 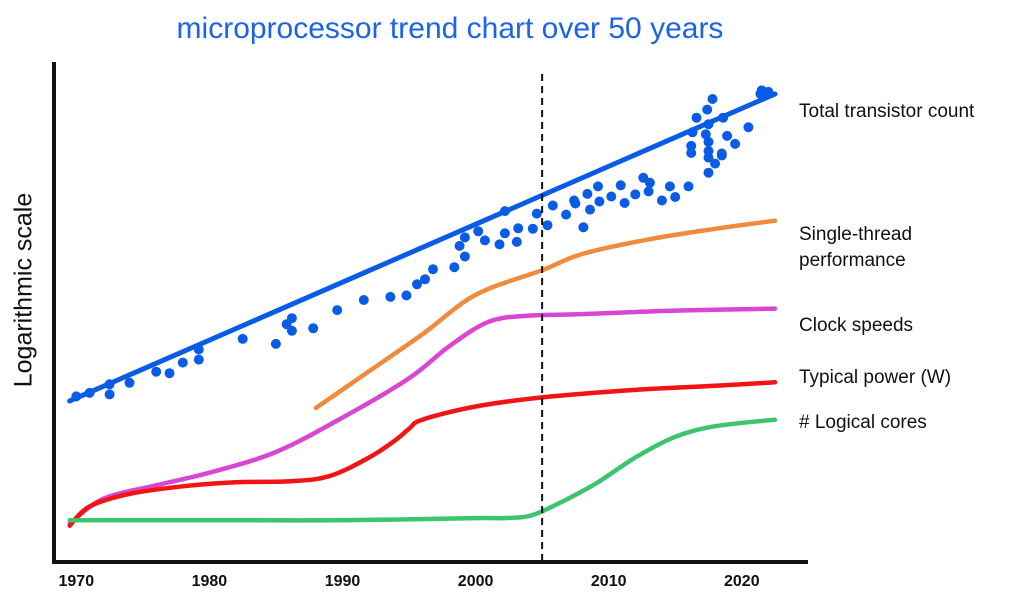 What do you see at coordinates (855, 247) in the screenshot?
I see `single-thread-performance-label: Single-thread performance` at bounding box center [855, 247].